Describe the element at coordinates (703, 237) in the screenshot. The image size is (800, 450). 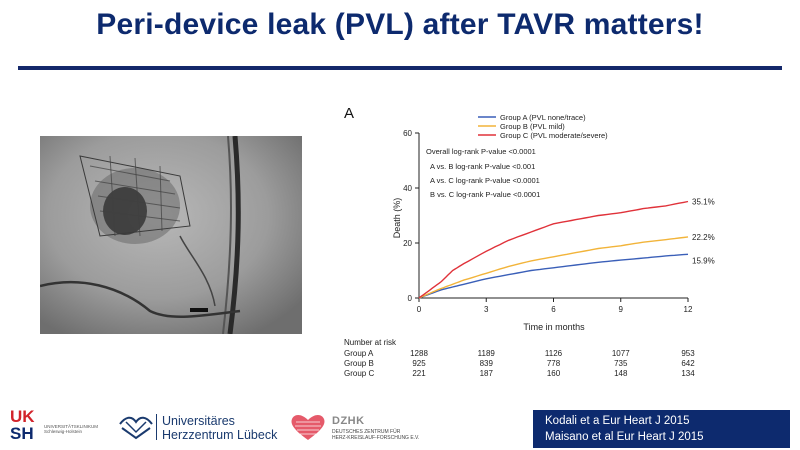
I see `end-label-group-b: 22.2%` at that location.